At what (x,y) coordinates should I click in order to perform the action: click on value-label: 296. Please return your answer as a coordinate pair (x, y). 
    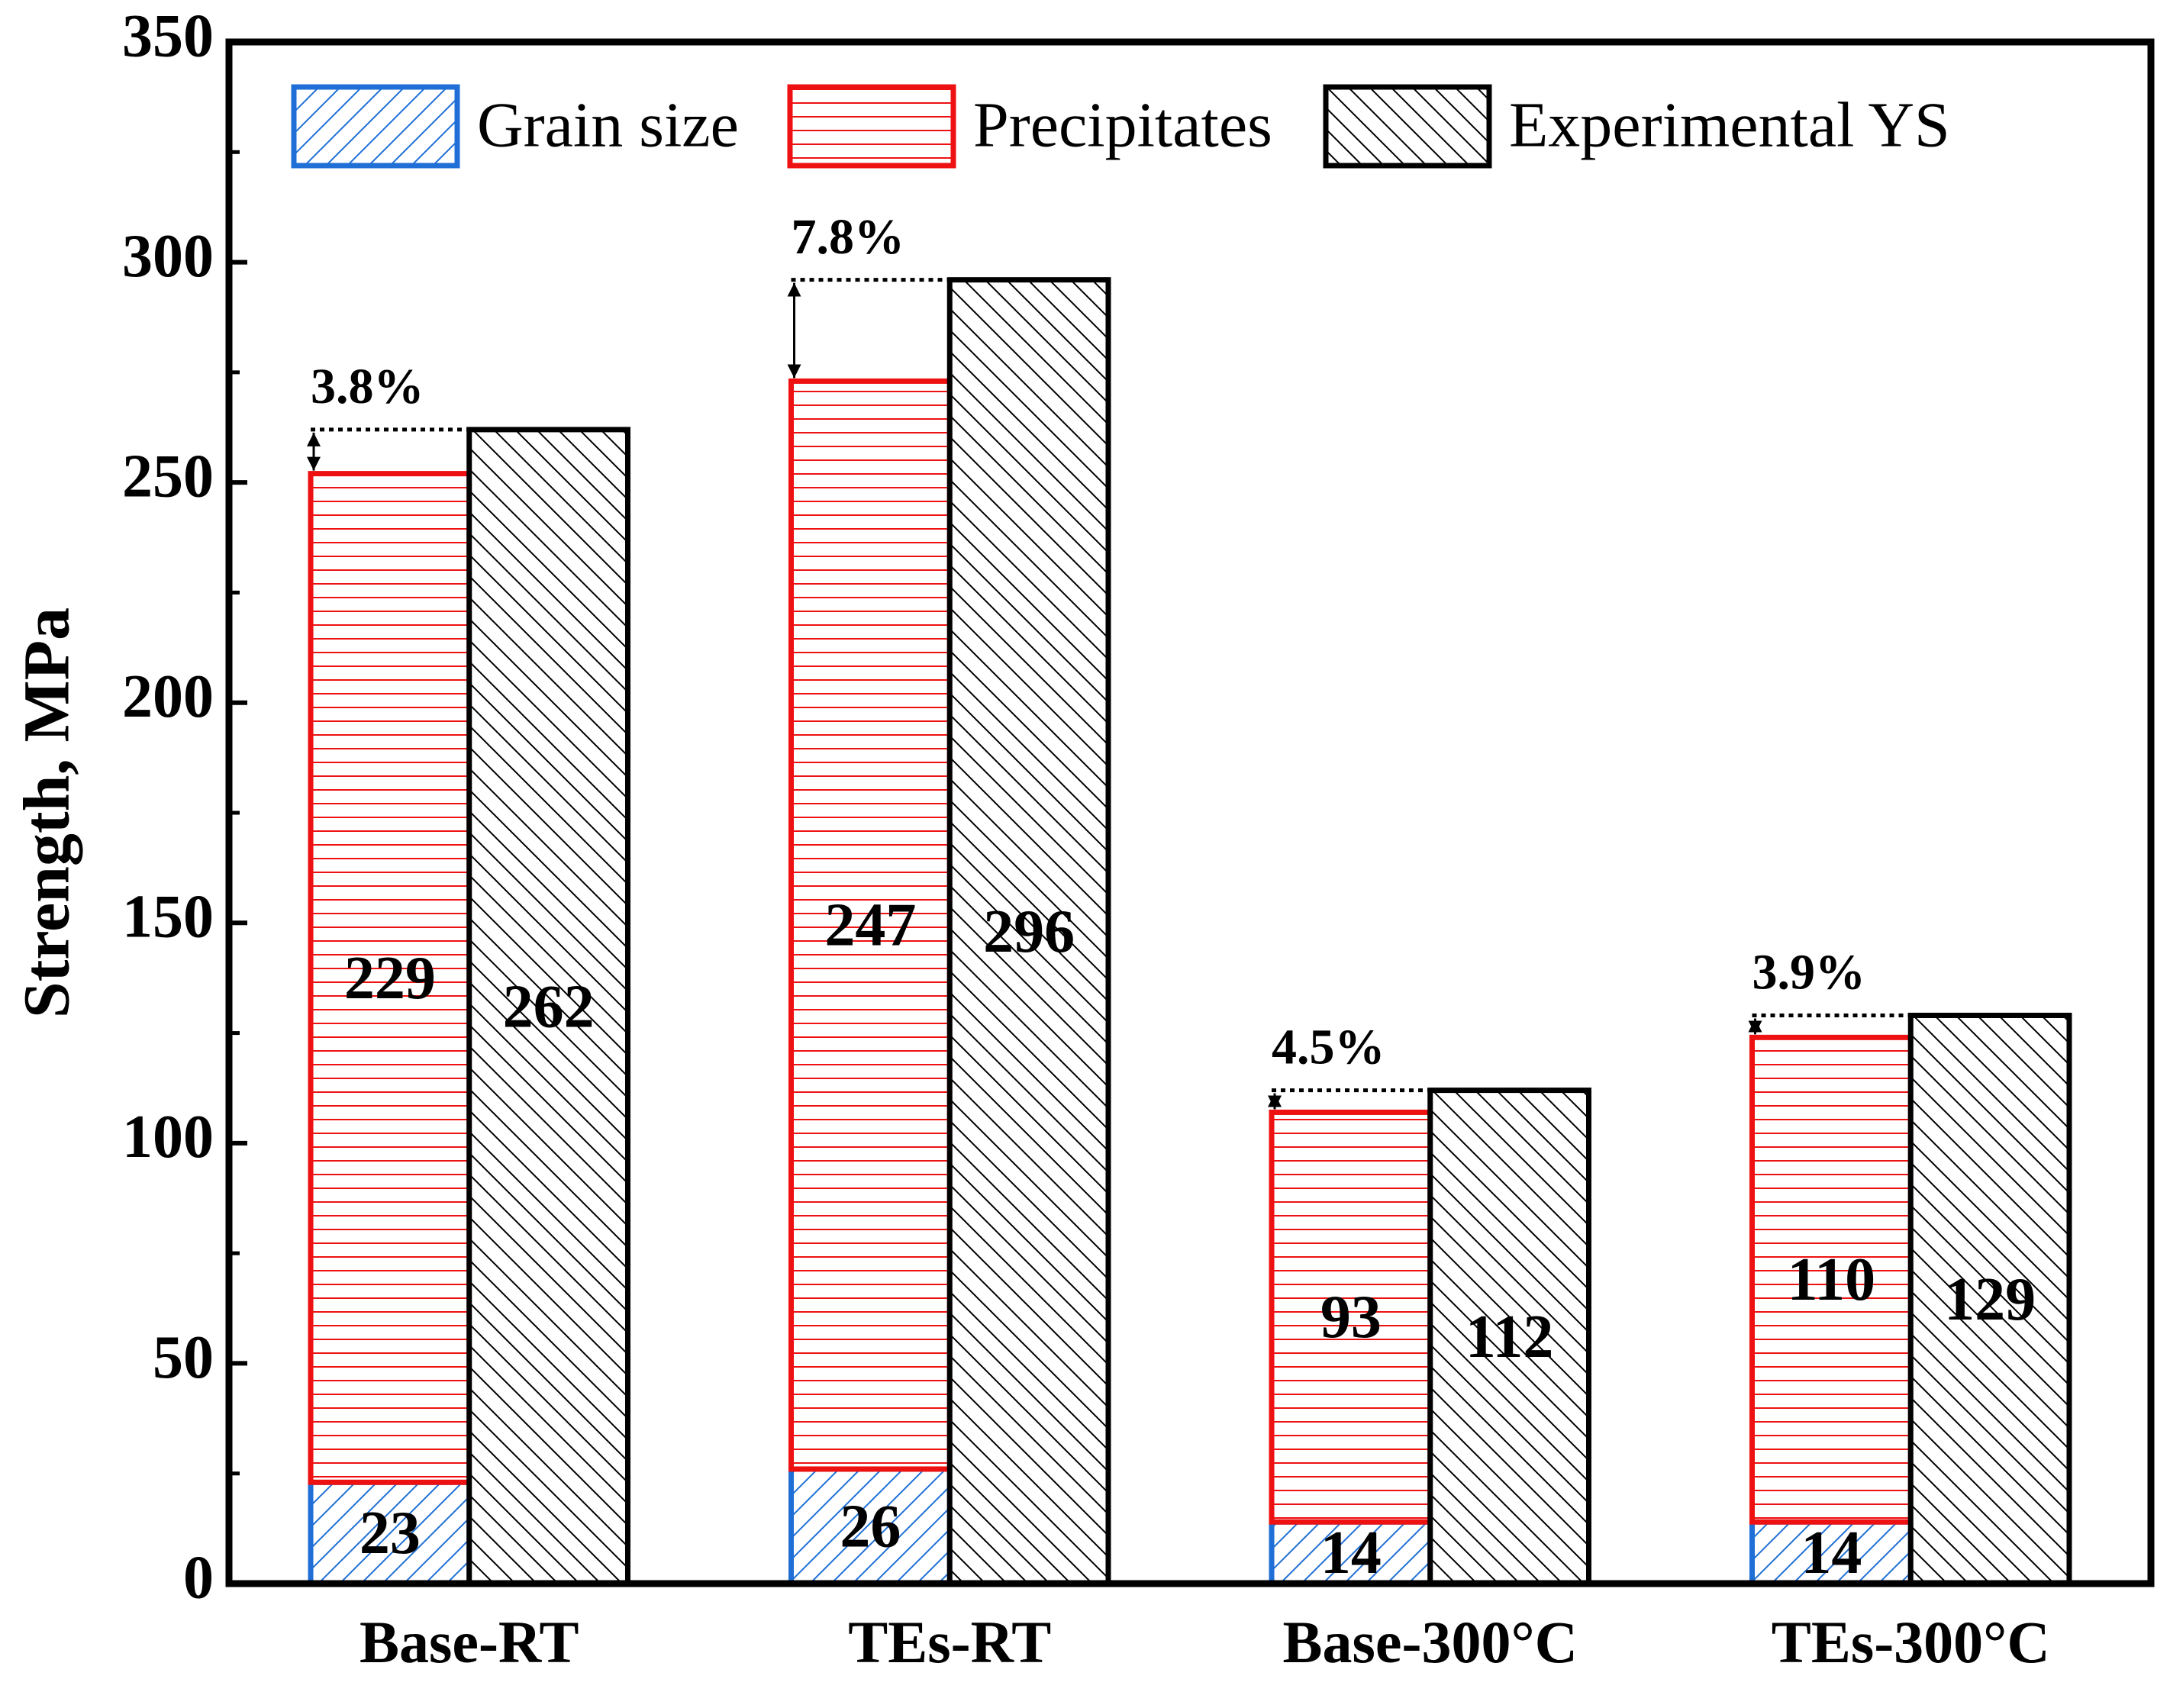
    Looking at the image, I should click on (1029, 931).